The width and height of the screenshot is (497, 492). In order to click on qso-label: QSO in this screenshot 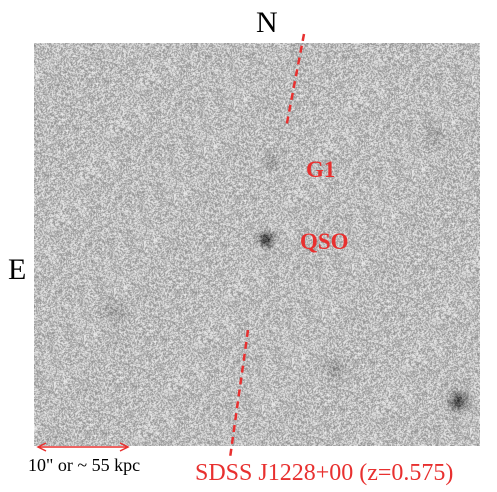, I will do `click(324, 241)`.